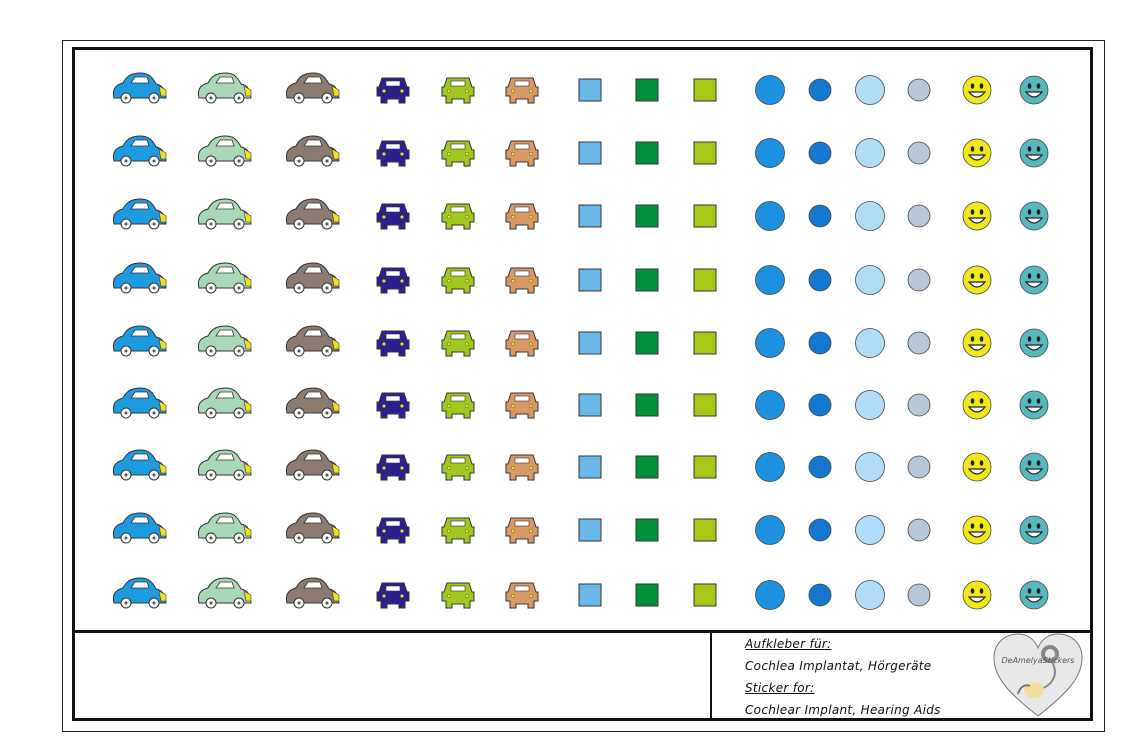 The image size is (1140, 754). Describe the element at coordinates (711, 675) in the screenshot. I see `footer-vertical-divider` at that location.